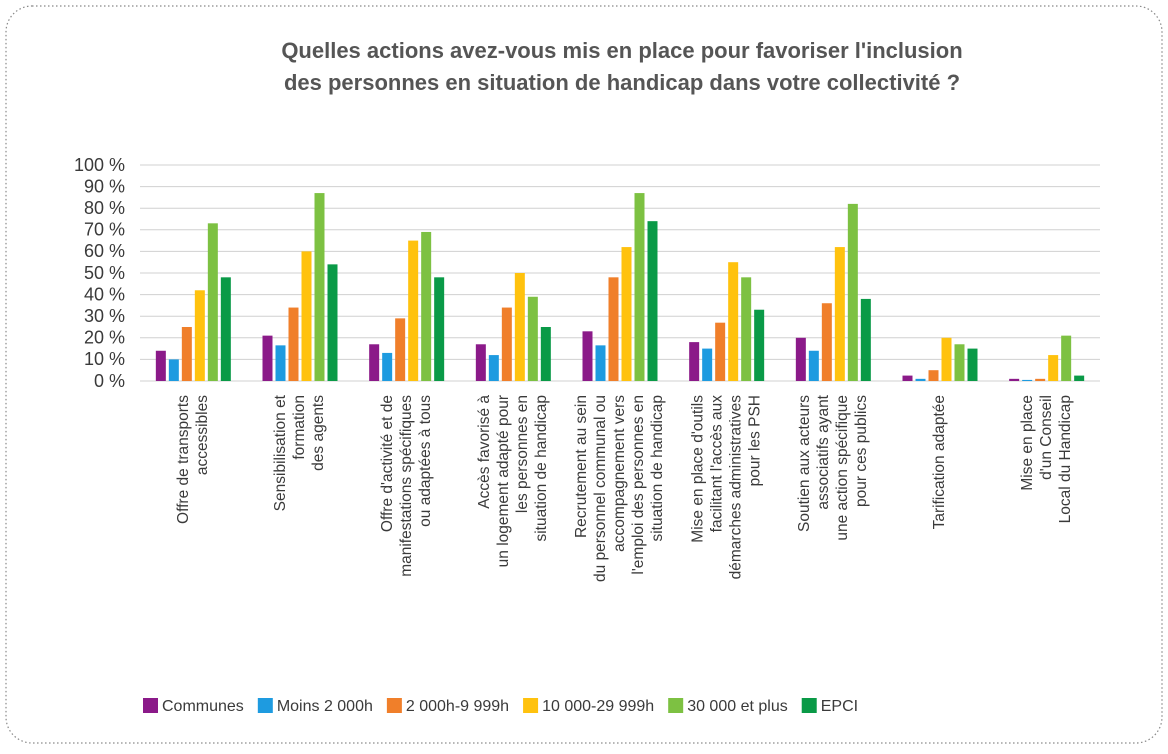 The width and height of the screenshot is (1168, 754). I want to click on x-tick-label: formation, so click(299, 427).